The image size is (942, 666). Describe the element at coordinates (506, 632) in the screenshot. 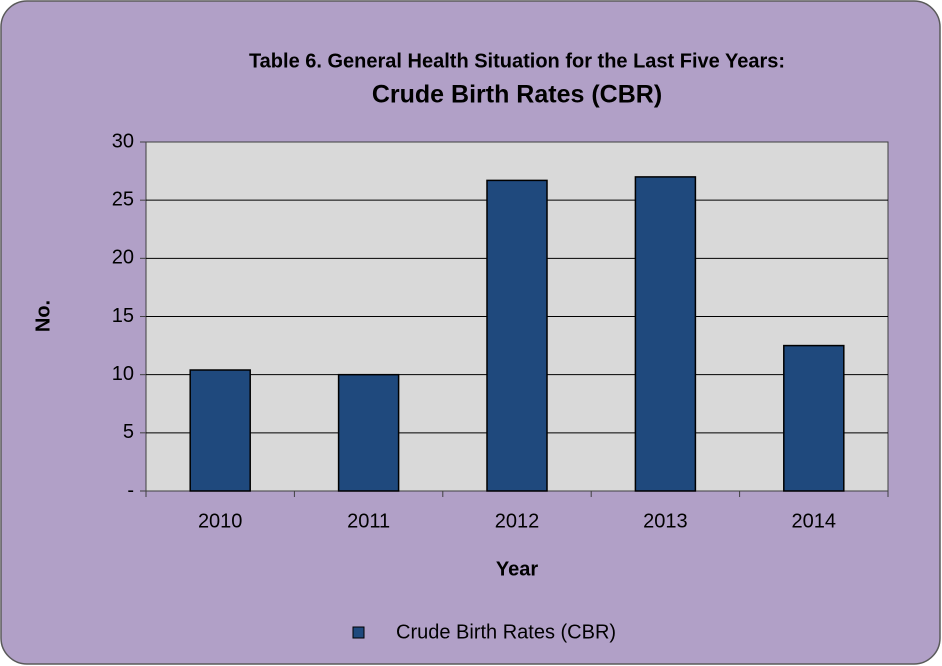

I see `legend-label: Crude Birth Rates (CBR)` at that location.